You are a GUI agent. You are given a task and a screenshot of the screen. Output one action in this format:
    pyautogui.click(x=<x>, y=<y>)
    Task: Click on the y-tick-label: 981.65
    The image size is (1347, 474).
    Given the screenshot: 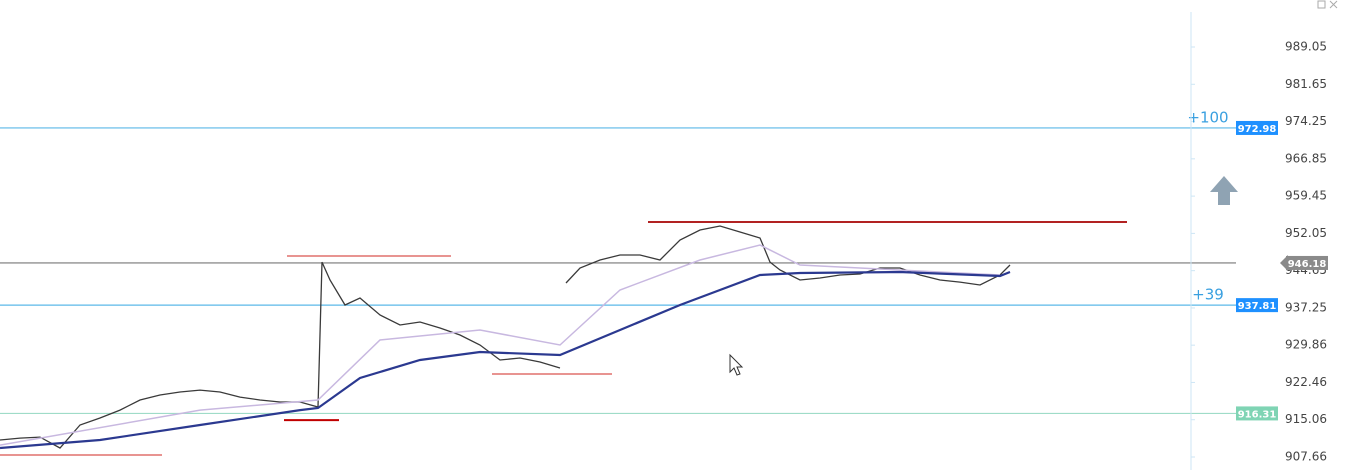 What is the action you would take?
    pyautogui.click(x=1306, y=84)
    